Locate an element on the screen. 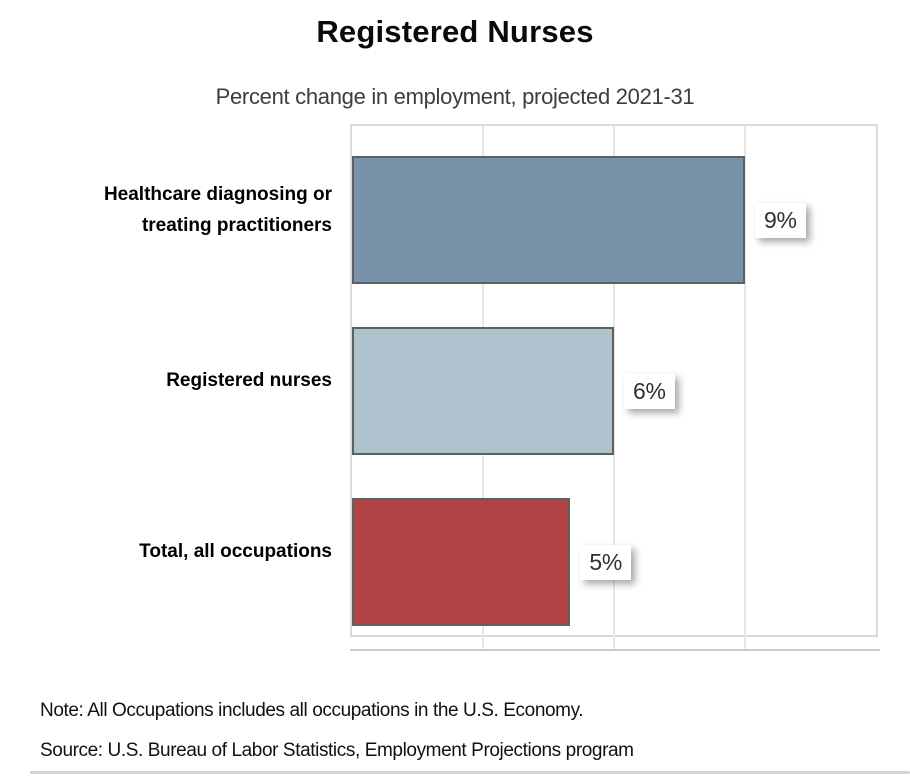 The image size is (910, 780). bar-row: 5% is located at coordinates (614, 553).